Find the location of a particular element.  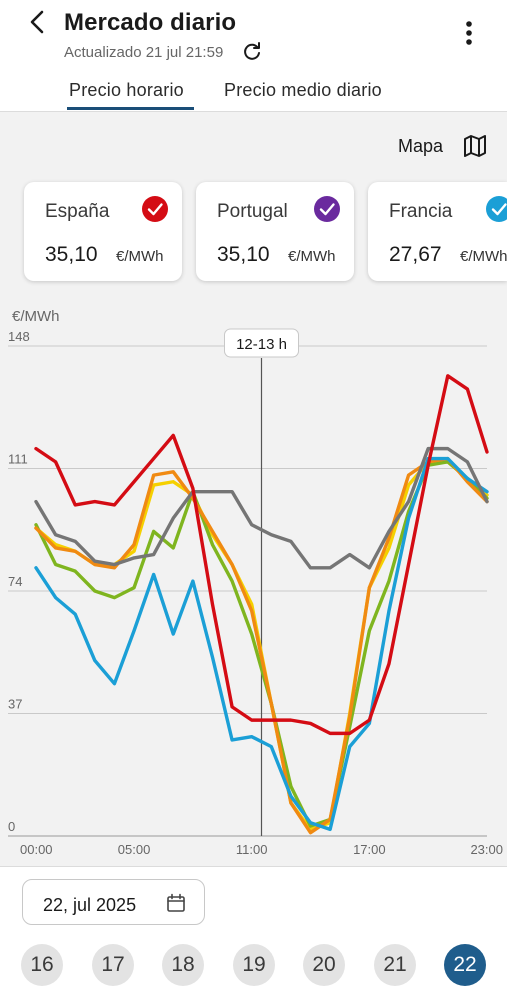

day-button-20: 20 is located at coordinates (324, 965).